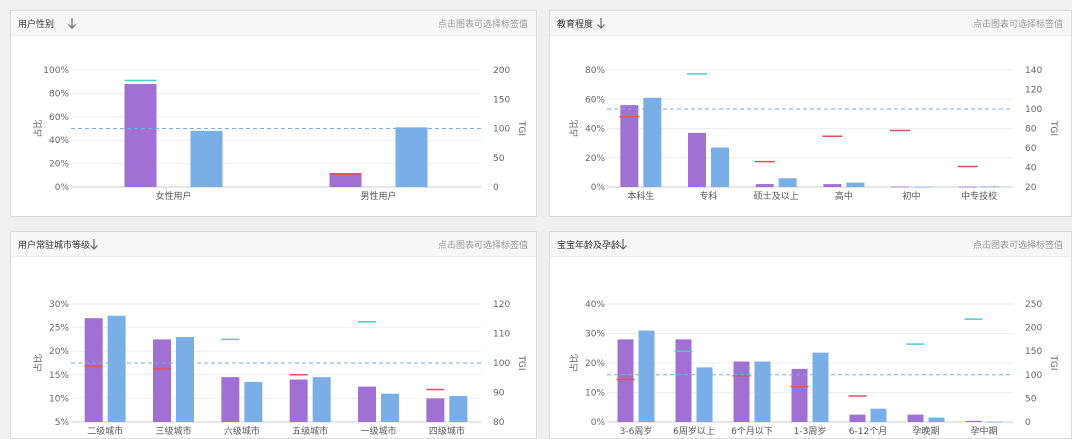 The width and height of the screenshot is (1072, 439). I want to click on y-right-tick-label: 100, so click(1033, 376).